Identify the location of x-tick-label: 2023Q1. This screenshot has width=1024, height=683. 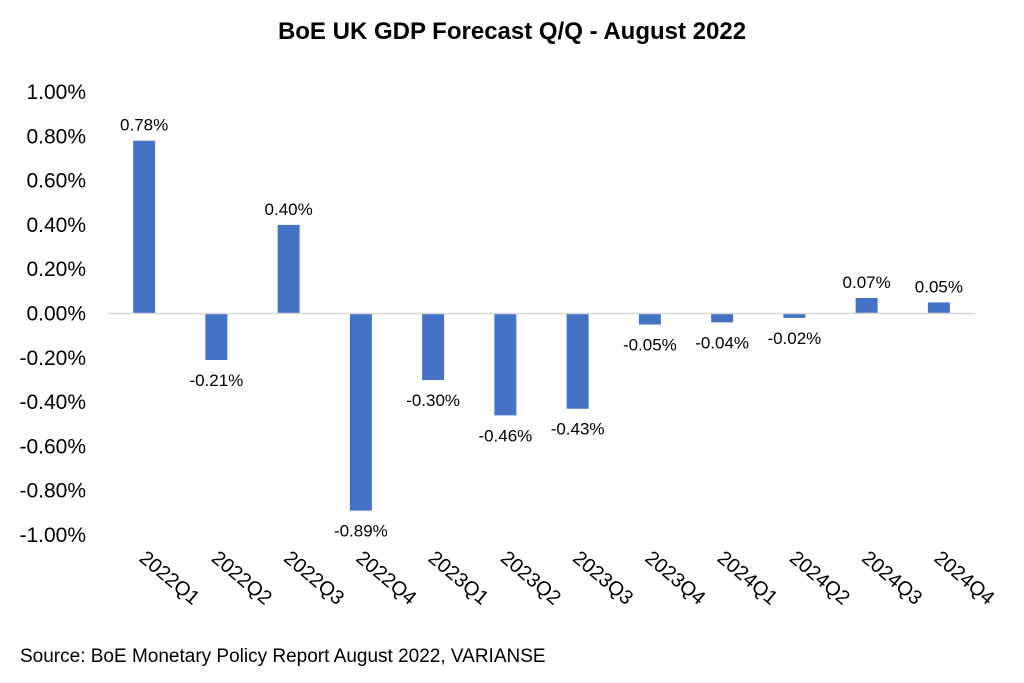
(458, 578).